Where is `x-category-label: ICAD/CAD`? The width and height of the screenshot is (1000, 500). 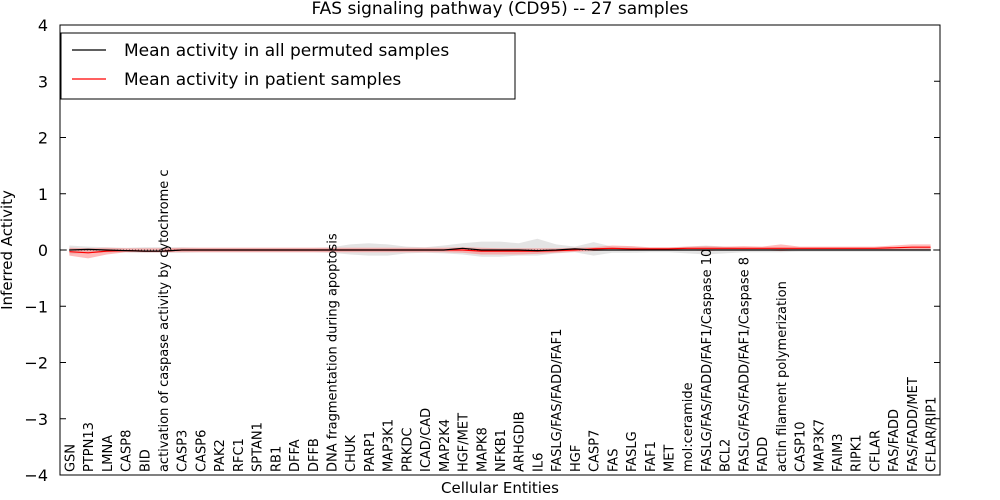
x-category-label: ICAD/CAD is located at coordinates (426, 440).